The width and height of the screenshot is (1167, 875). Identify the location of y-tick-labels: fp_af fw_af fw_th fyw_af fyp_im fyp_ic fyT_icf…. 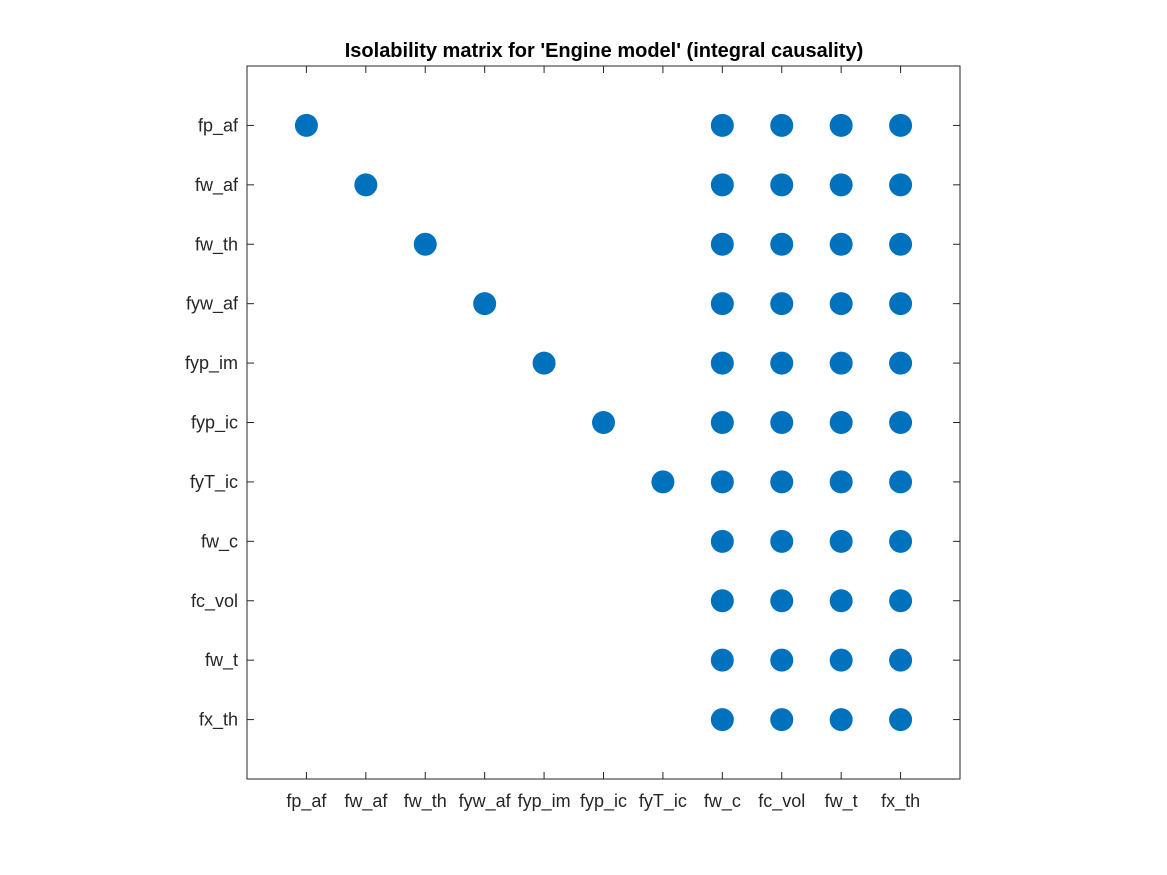
(212, 422).